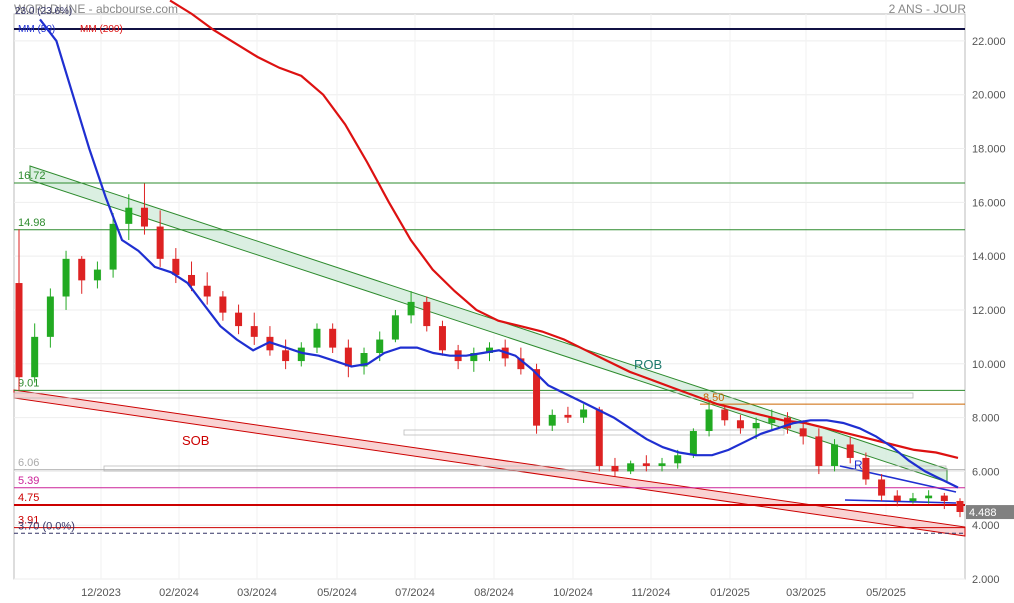 Image resolution: width=1014 pixels, height=603 pixels. I want to click on chart-period: 2 ANS - JOUR, so click(927, 9).